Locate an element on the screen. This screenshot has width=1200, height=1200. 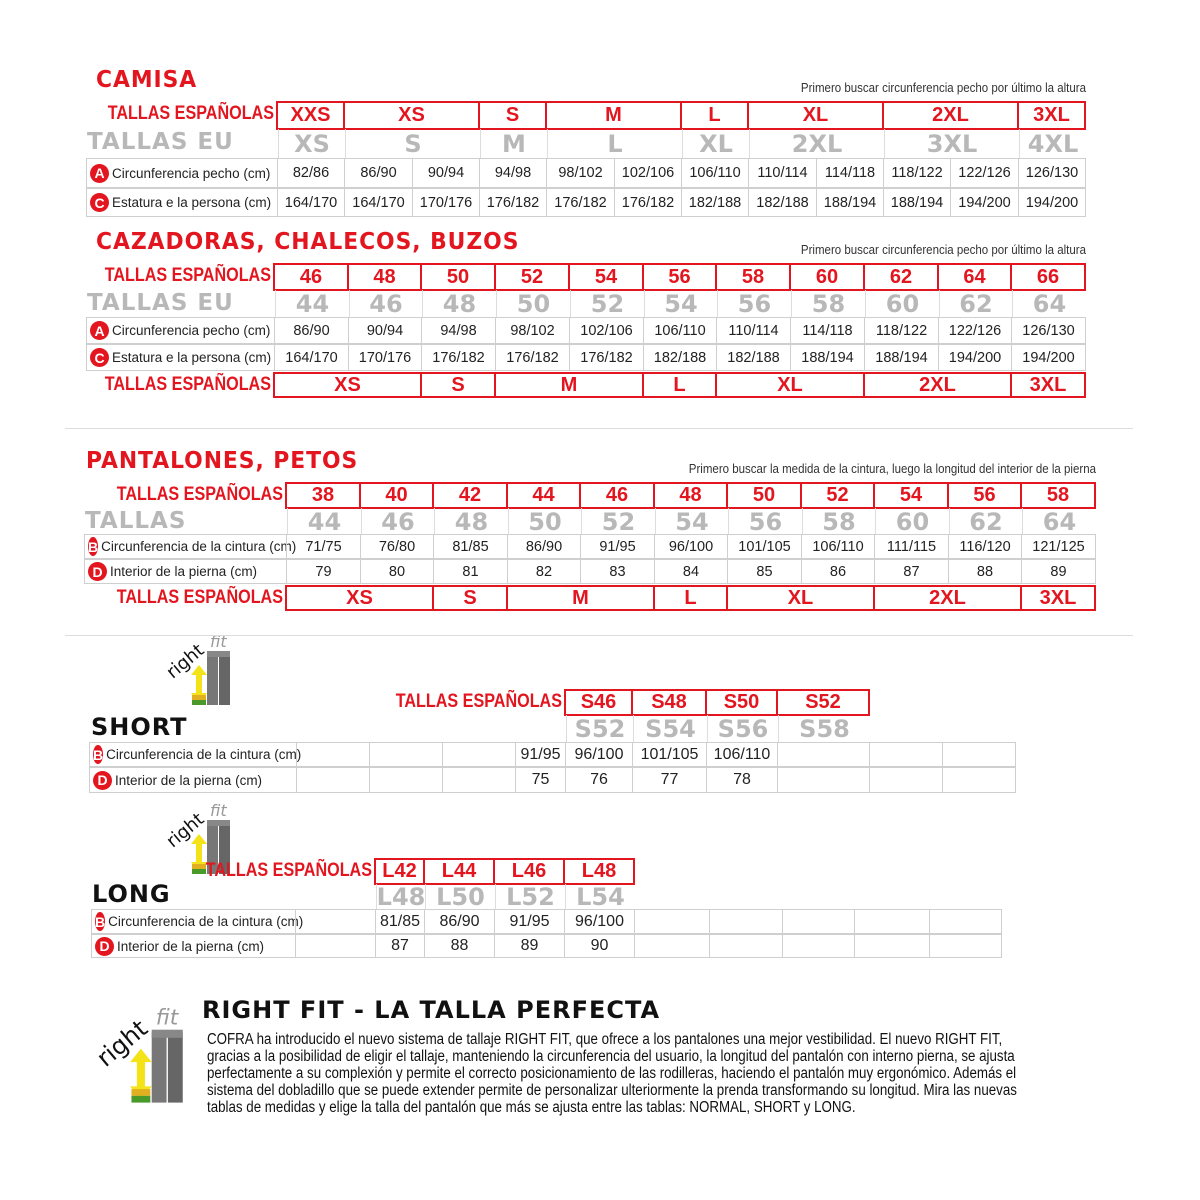
eu-size-cell: 62 is located at coordinates (975, 304).